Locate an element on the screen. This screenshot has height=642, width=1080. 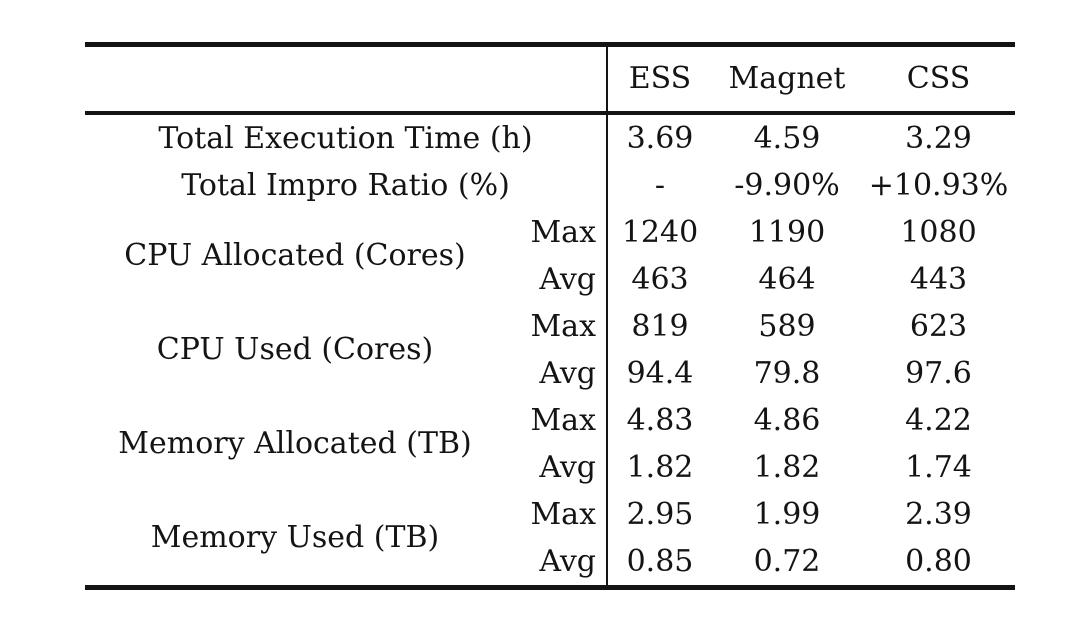
cell-value: 3.29 is located at coordinates (938, 138).